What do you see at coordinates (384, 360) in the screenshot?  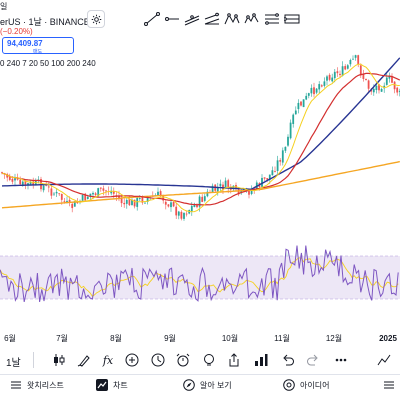 I see `drawing-mode-icon` at bounding box center [384, 360].